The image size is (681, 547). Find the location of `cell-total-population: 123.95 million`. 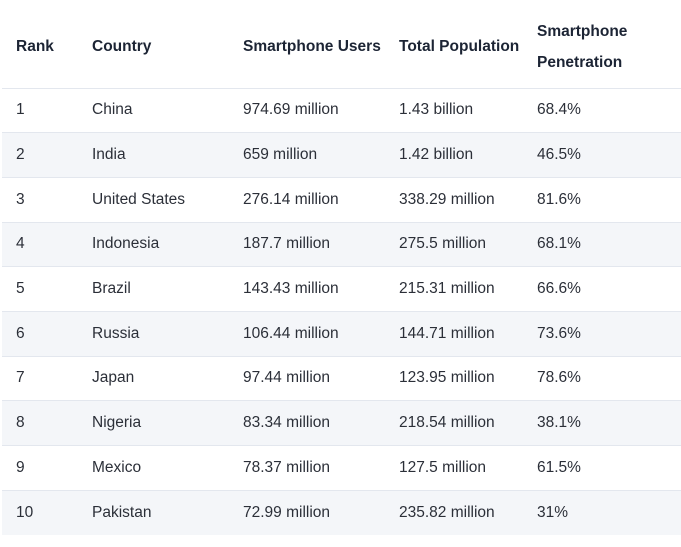

cell-total-population: 123.95 million is located at coordinates (468, 378).